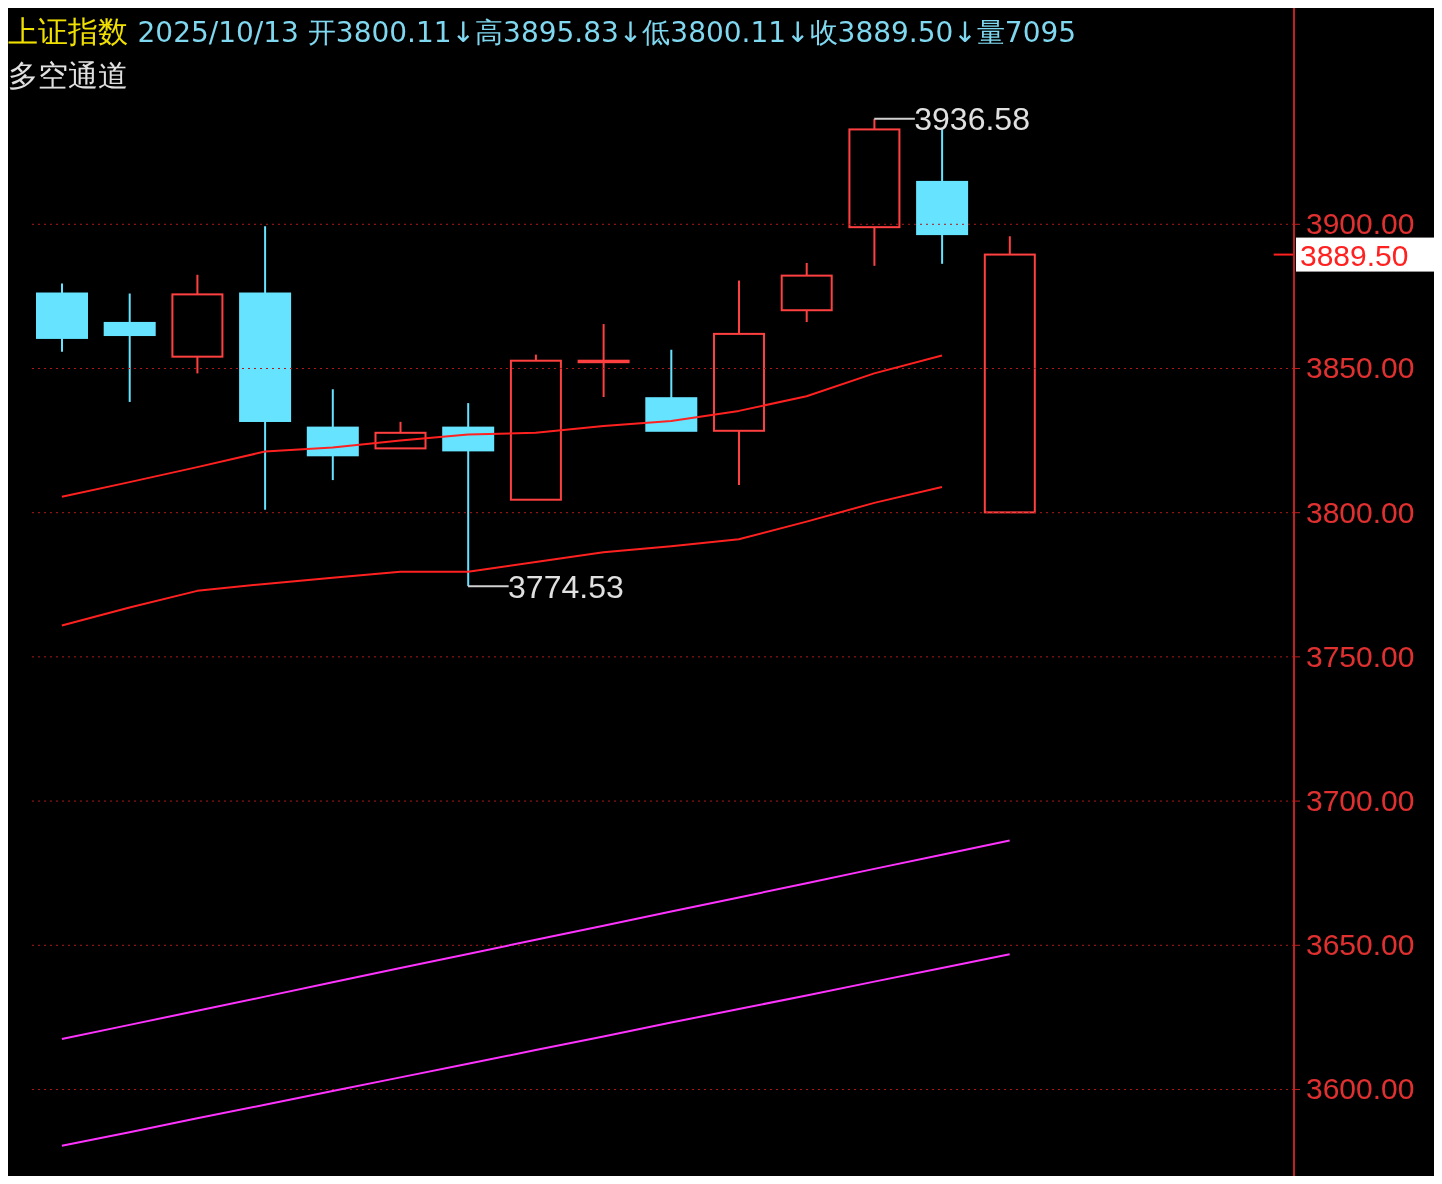  I want to click on y-tick-label: 3650.00, so click(1360, 945).